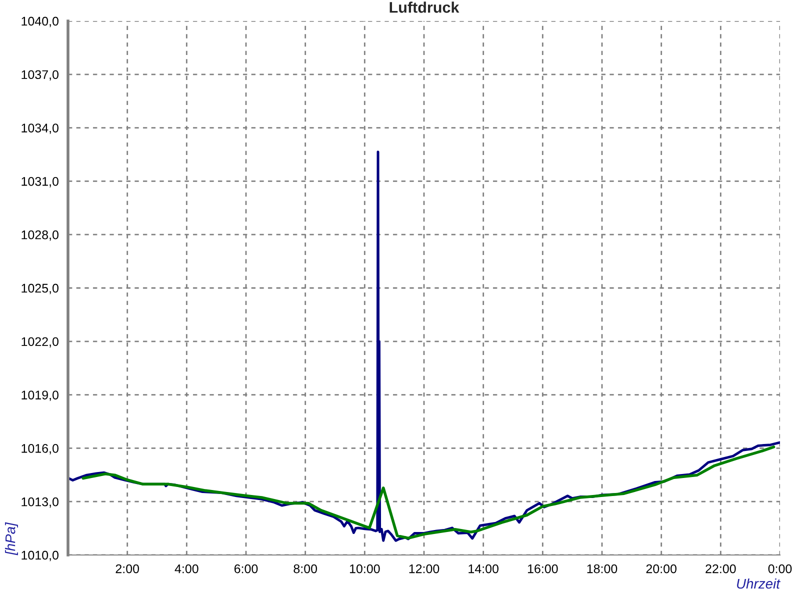 This screenshot has width=800, height=600. What do you see at coordinates (543, 569) in the screenshot?
I see `x-tick-label: 16:00` at bounding box center [543, 569].